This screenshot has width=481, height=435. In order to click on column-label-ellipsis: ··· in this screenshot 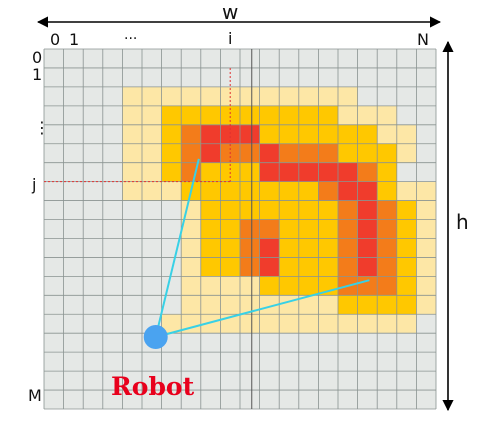, I will do `click(131, 39)`.